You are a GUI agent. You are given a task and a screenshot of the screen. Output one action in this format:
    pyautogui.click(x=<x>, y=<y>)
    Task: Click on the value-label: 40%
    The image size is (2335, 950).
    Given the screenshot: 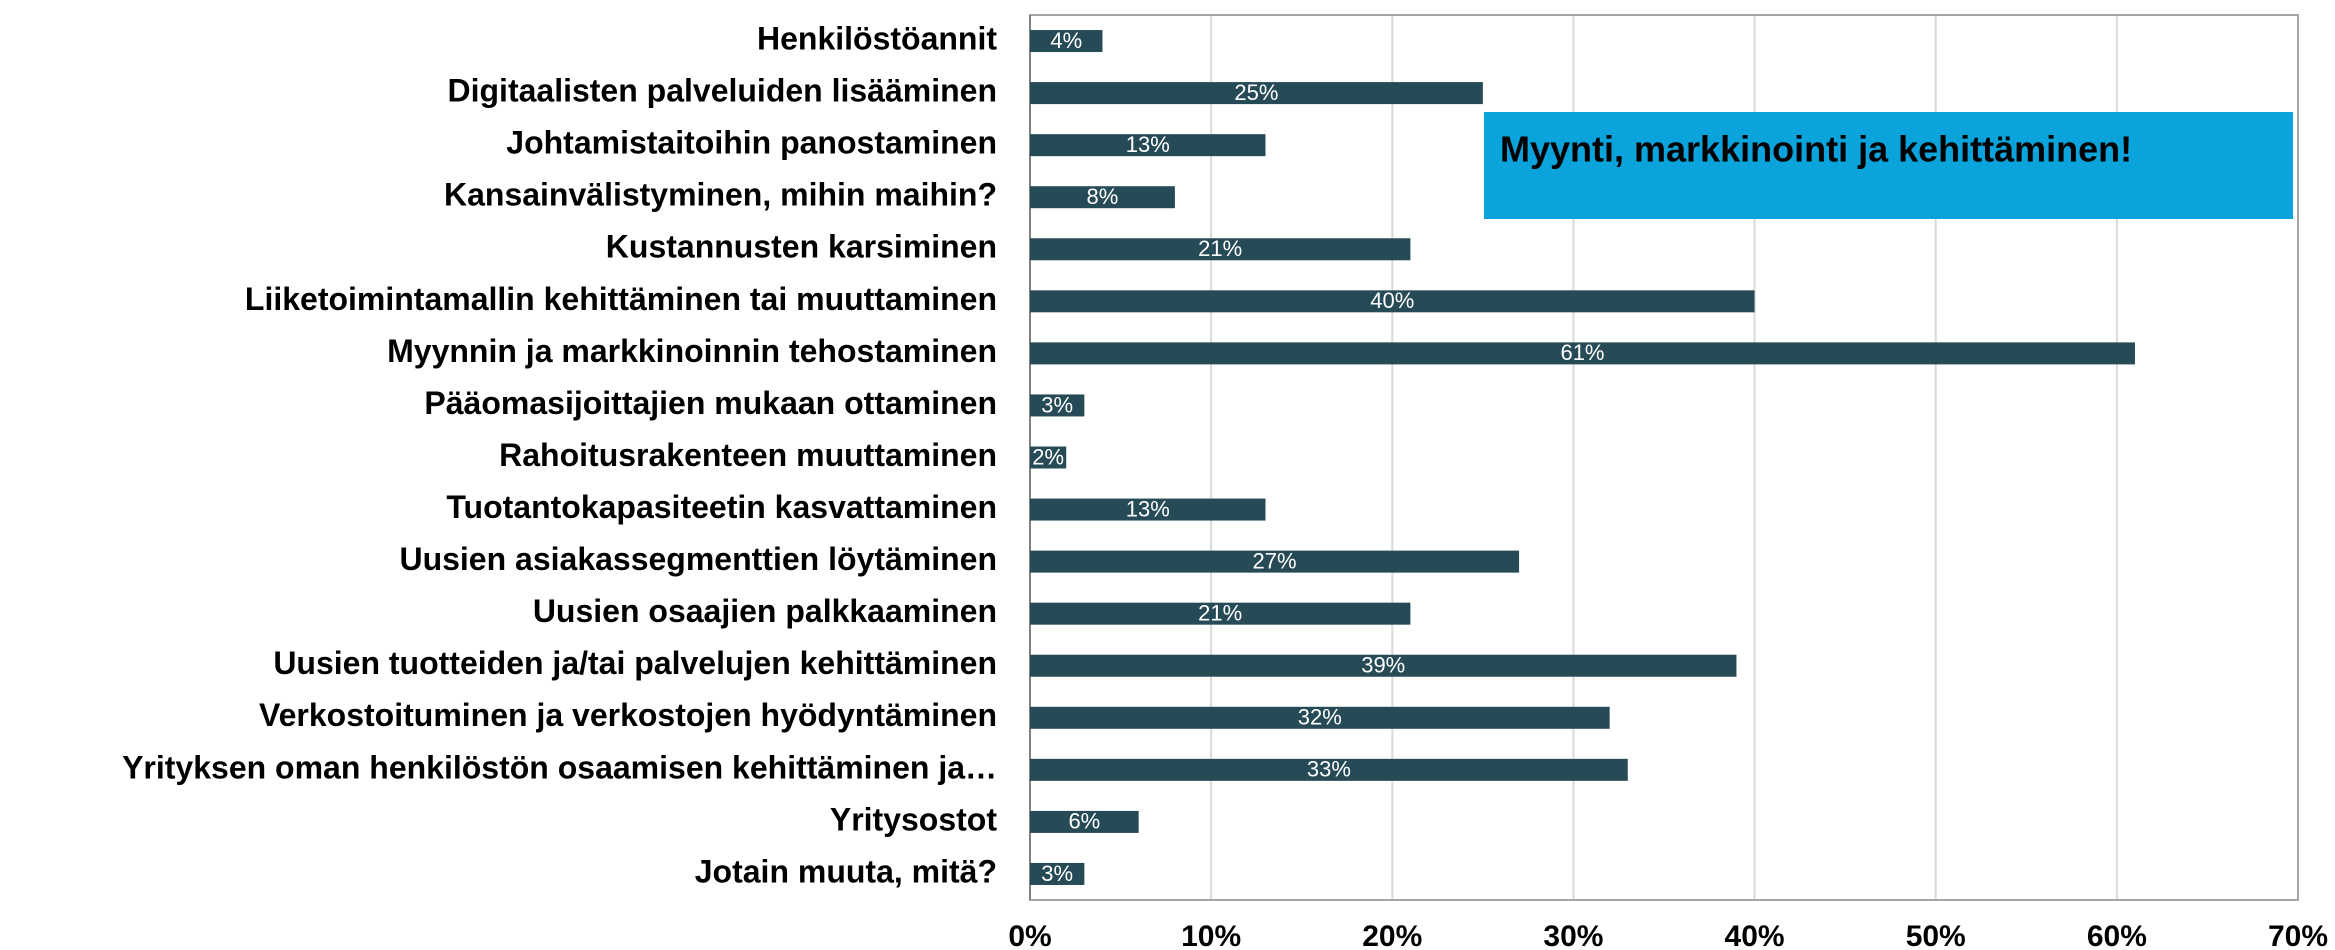 What is the action you would take?
    pyautogui.click(x=1392, y=300)
    